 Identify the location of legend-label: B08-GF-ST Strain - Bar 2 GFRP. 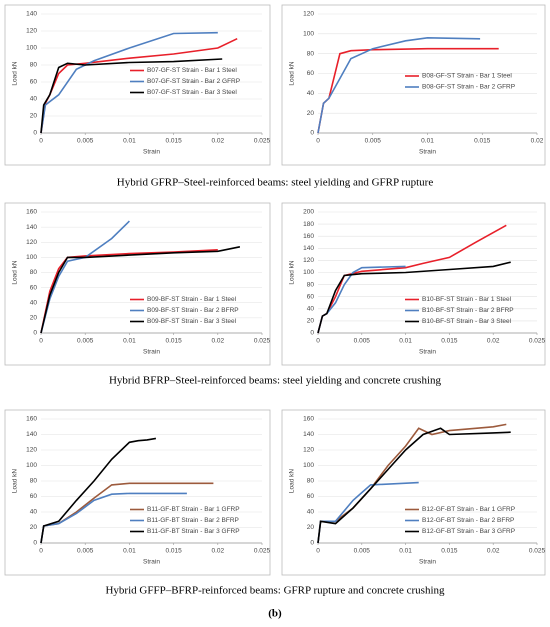
(468, 87).